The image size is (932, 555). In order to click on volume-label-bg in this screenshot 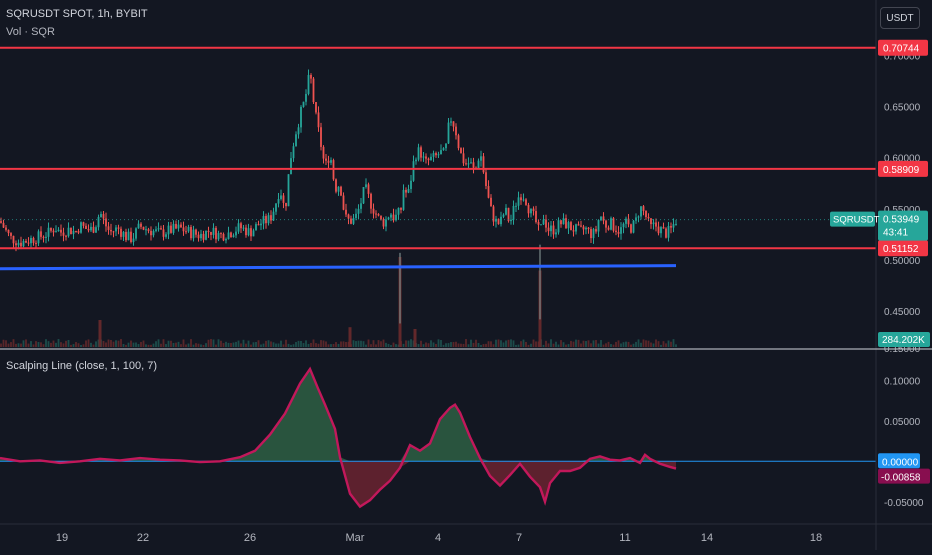, I will do `click(904, 339)`.